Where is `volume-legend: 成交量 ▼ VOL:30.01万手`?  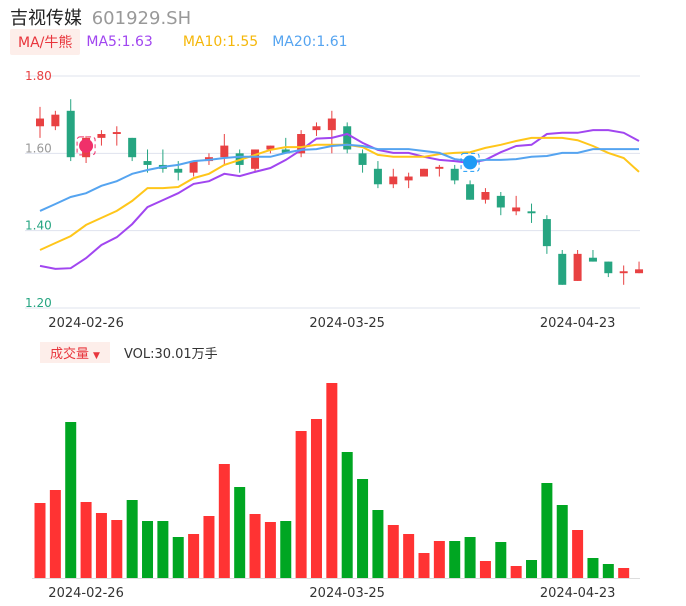 volume-legend: 成交量 ▼ VOL:30.01万手 is located at coordinates (129, 352).